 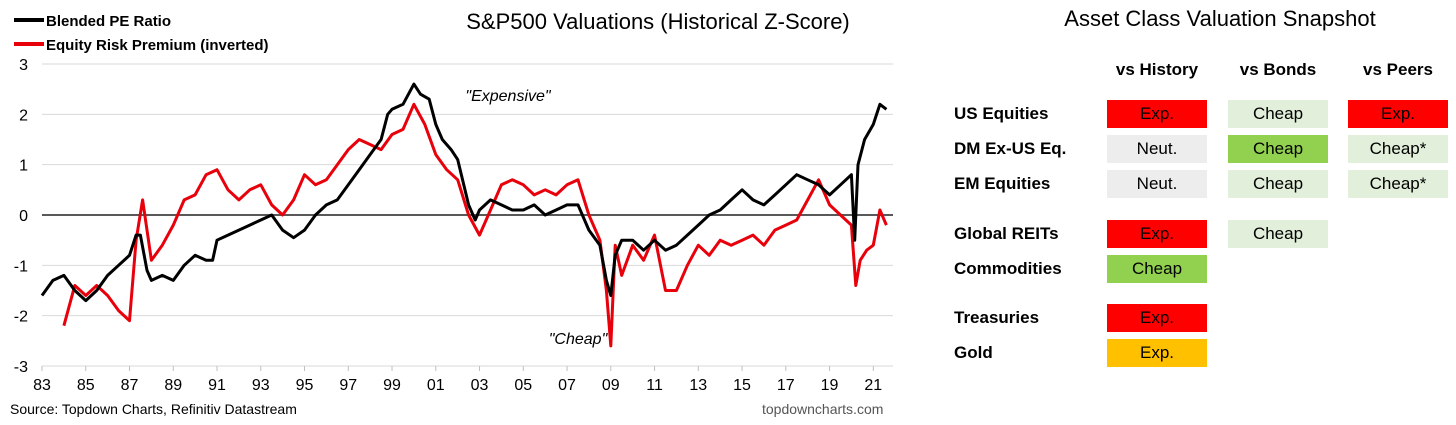 I want to click on x-tick-label: 11, so click(x=654, y=385).